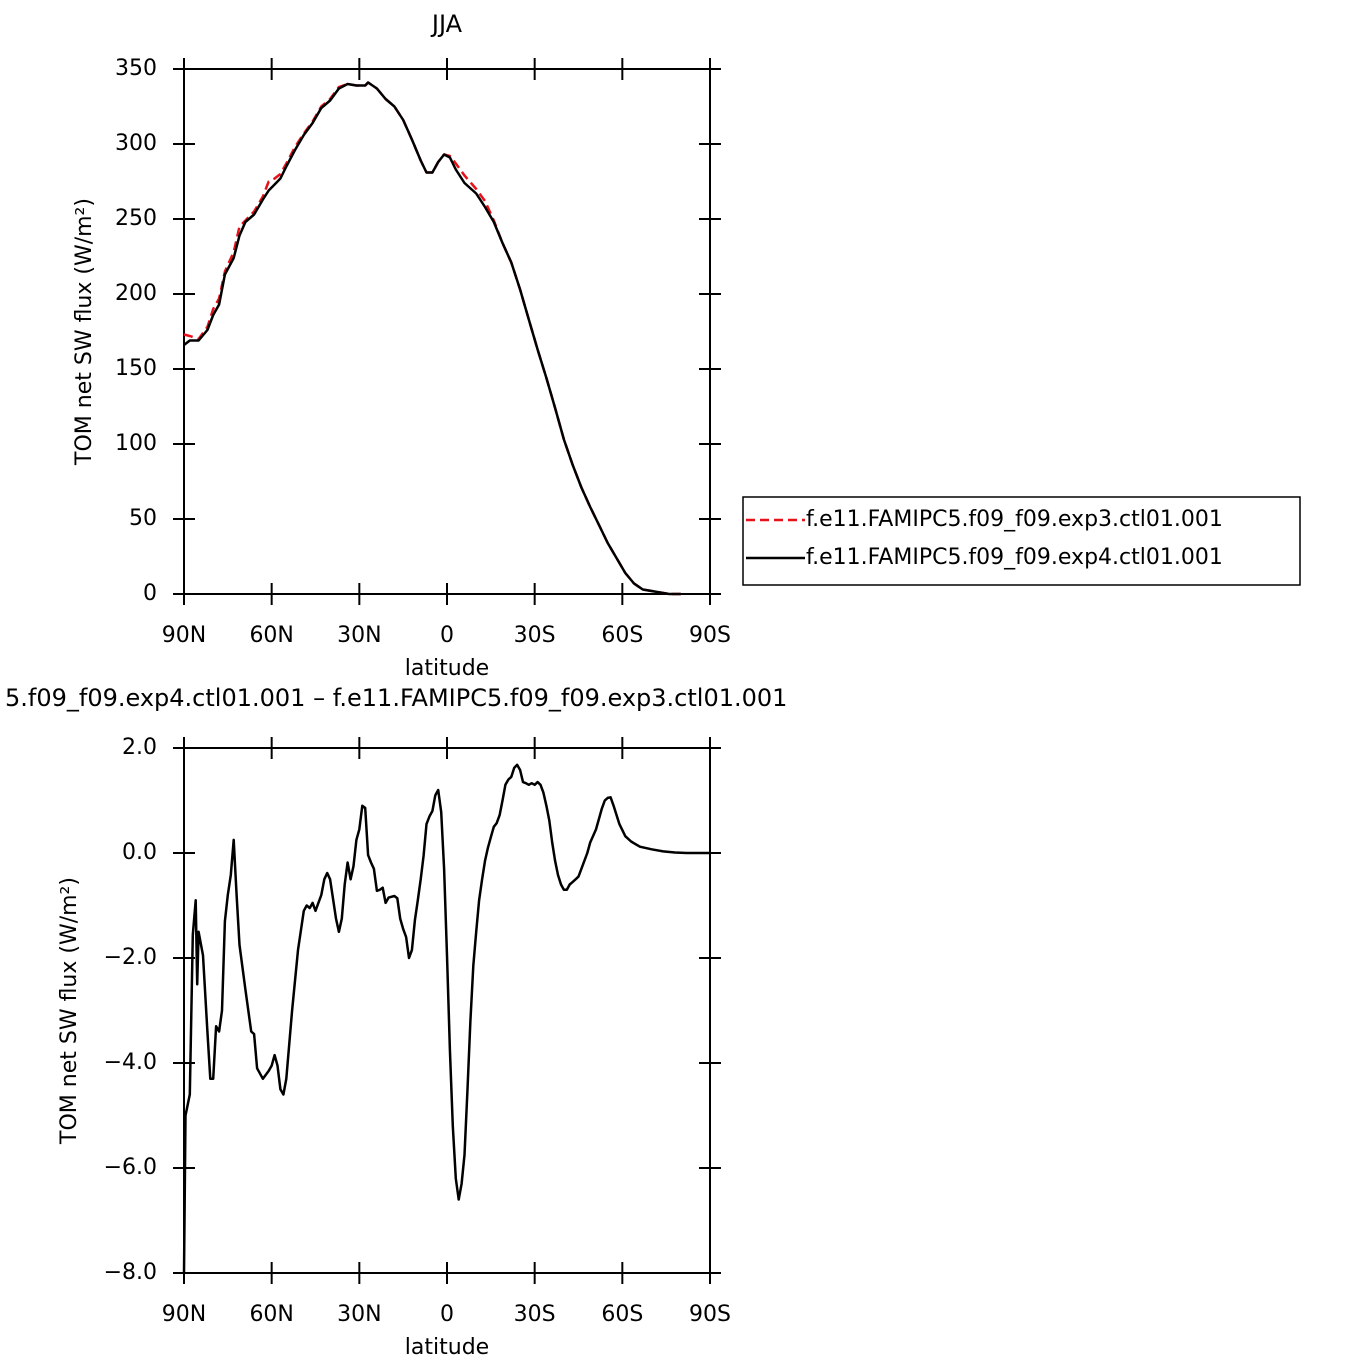 This screenshot has height=1369, width=1369. What do you see at coordinates (139, 852) in the screenshot?
I see `y-tick-label: 0.0` at bounding box center [139, 852].